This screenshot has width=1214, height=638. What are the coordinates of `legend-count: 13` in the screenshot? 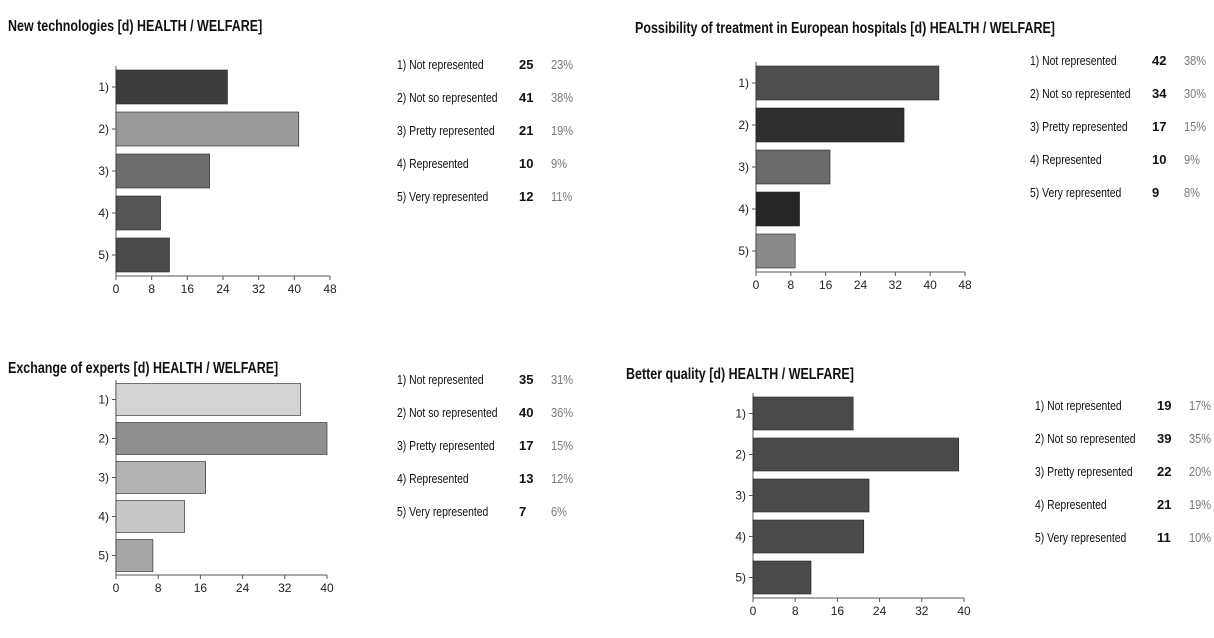 It's located at (526, 478).